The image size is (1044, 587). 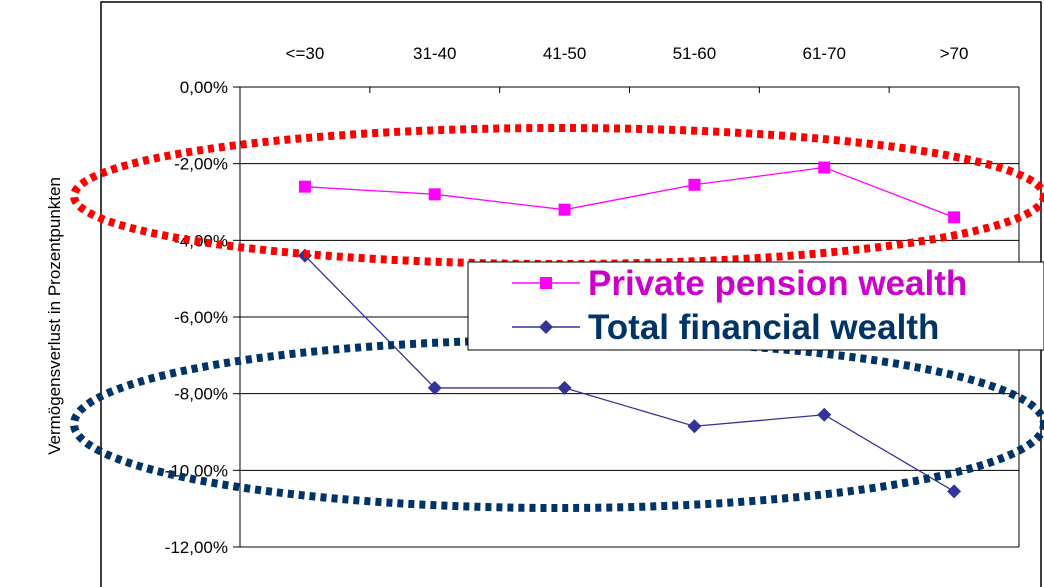 I want to click on y-tick-label: -12,00%, so click(x=196, y=547).